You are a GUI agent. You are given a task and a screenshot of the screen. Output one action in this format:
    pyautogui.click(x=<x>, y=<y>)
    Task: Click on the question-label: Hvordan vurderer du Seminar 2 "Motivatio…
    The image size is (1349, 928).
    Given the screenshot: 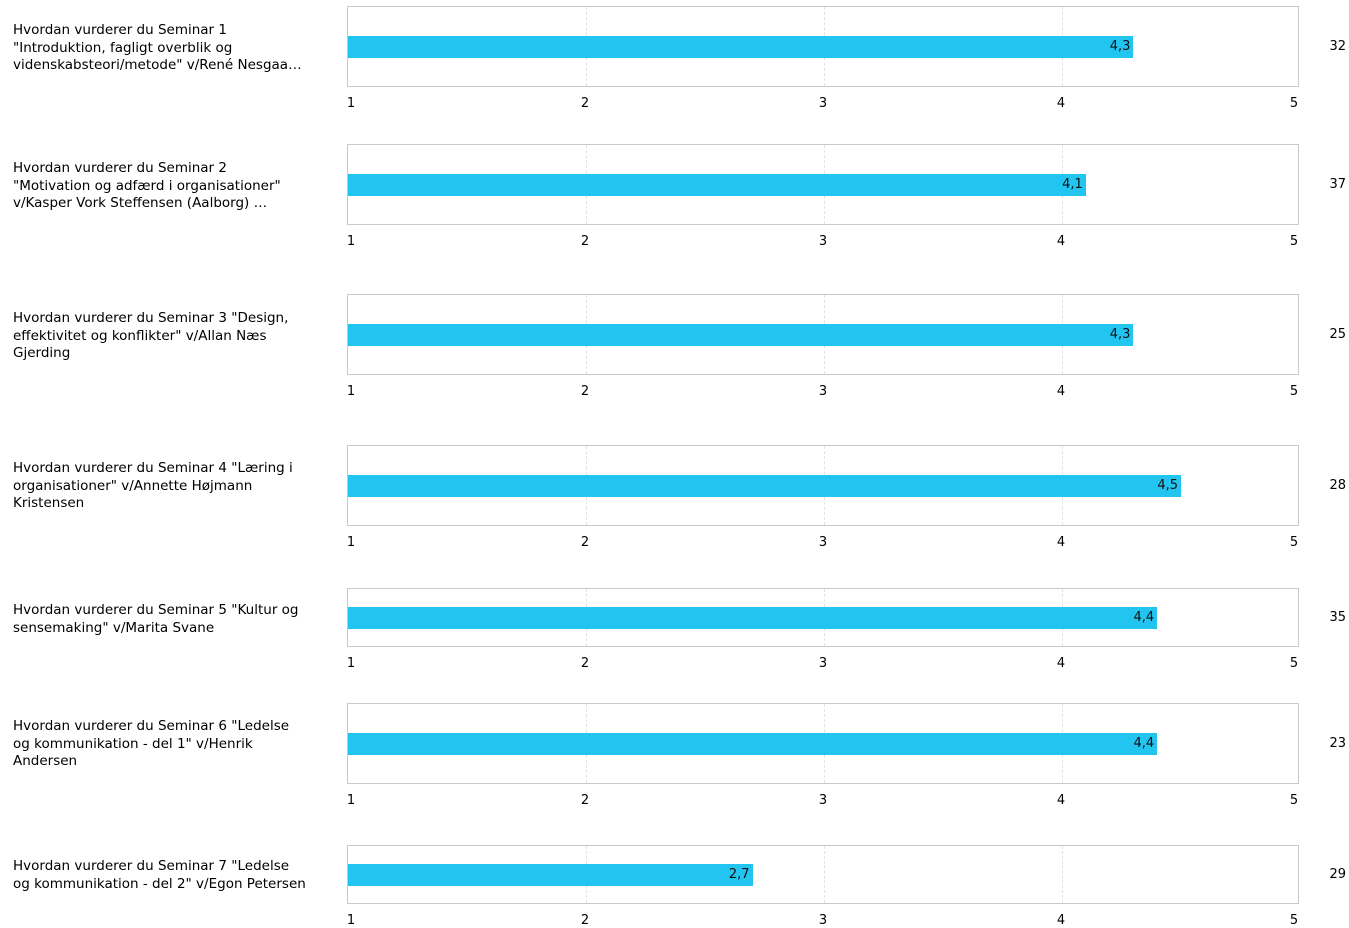 What is the action you would take?
    pyautogui.click(x=147, y=185)
    